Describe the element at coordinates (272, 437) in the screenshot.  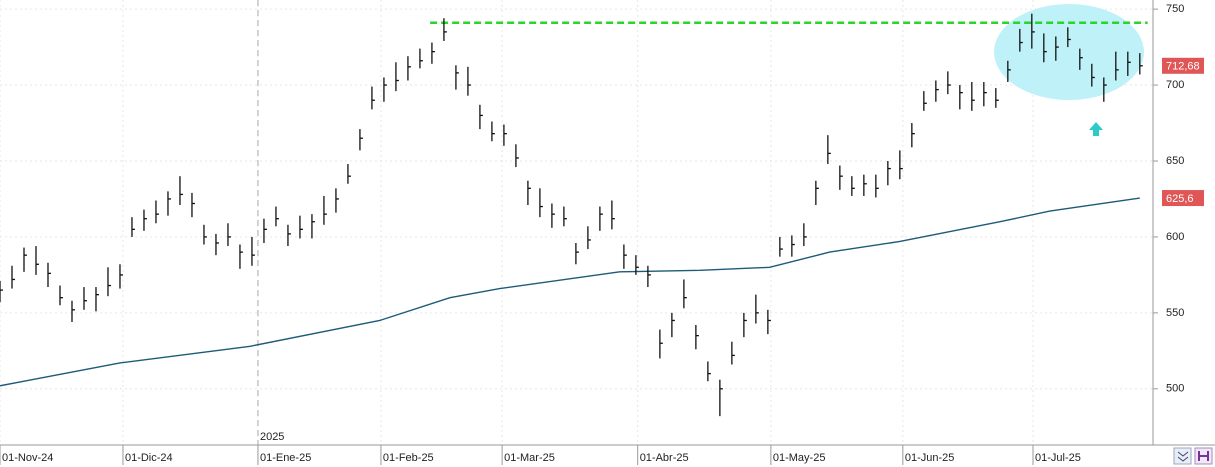
I see `year-label: 2025` at that location.